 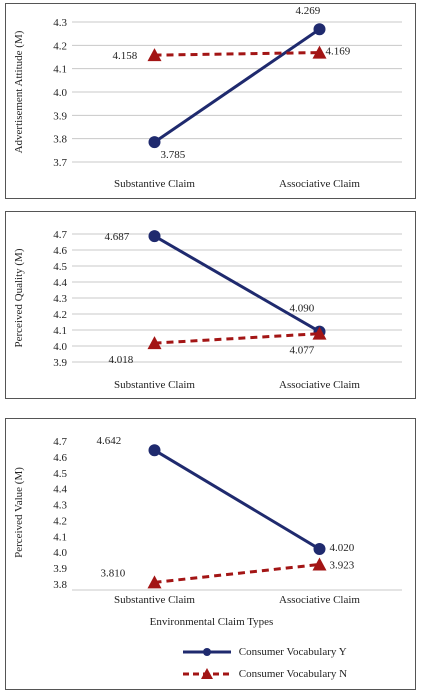 What do you see at coordinates (342, 548) in the screenshot?
I see `data-label: 4.020` at bounding box center [342, 548].